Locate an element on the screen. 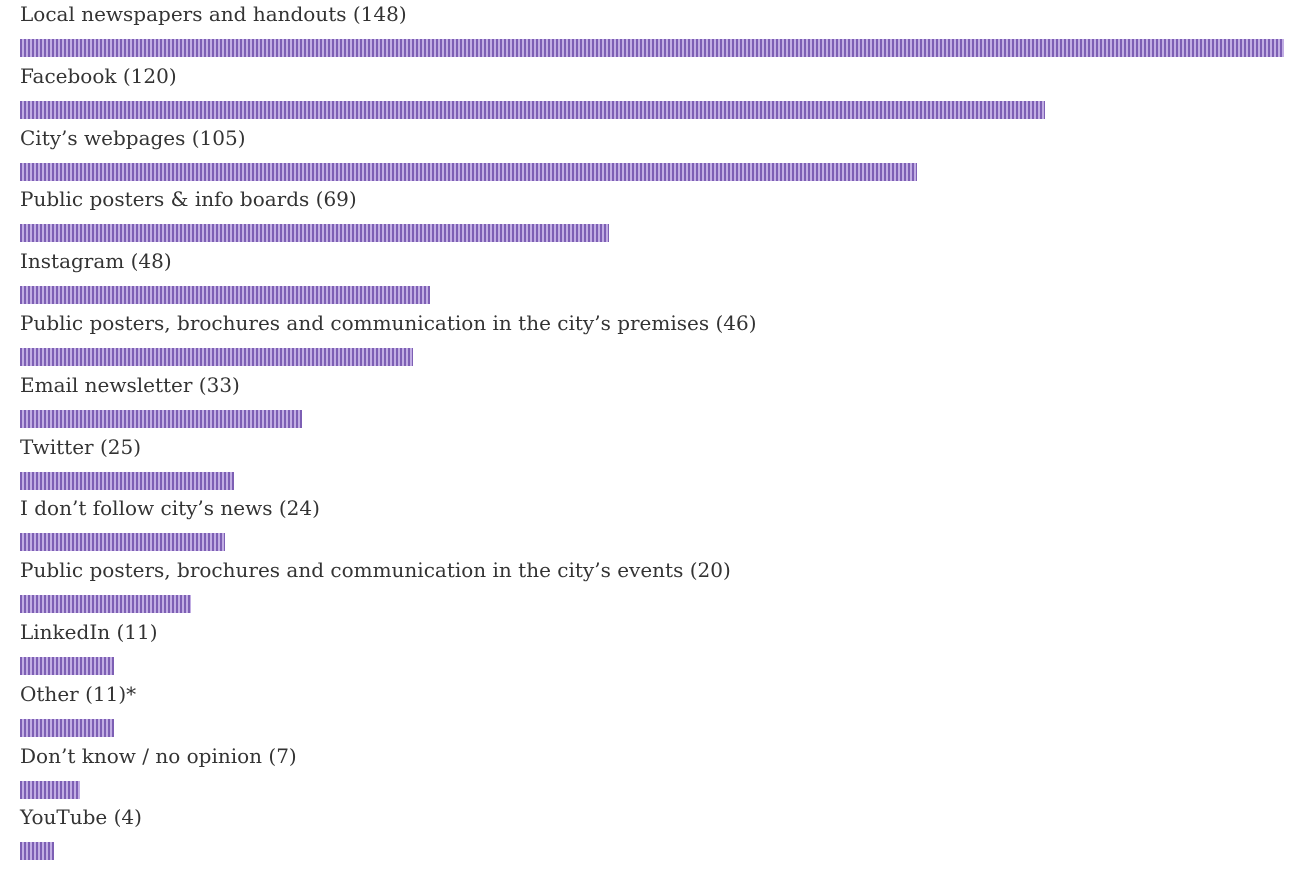 The image size is (1294, 892). category-label: Facebook (120) is located at coordinates (98, 75).